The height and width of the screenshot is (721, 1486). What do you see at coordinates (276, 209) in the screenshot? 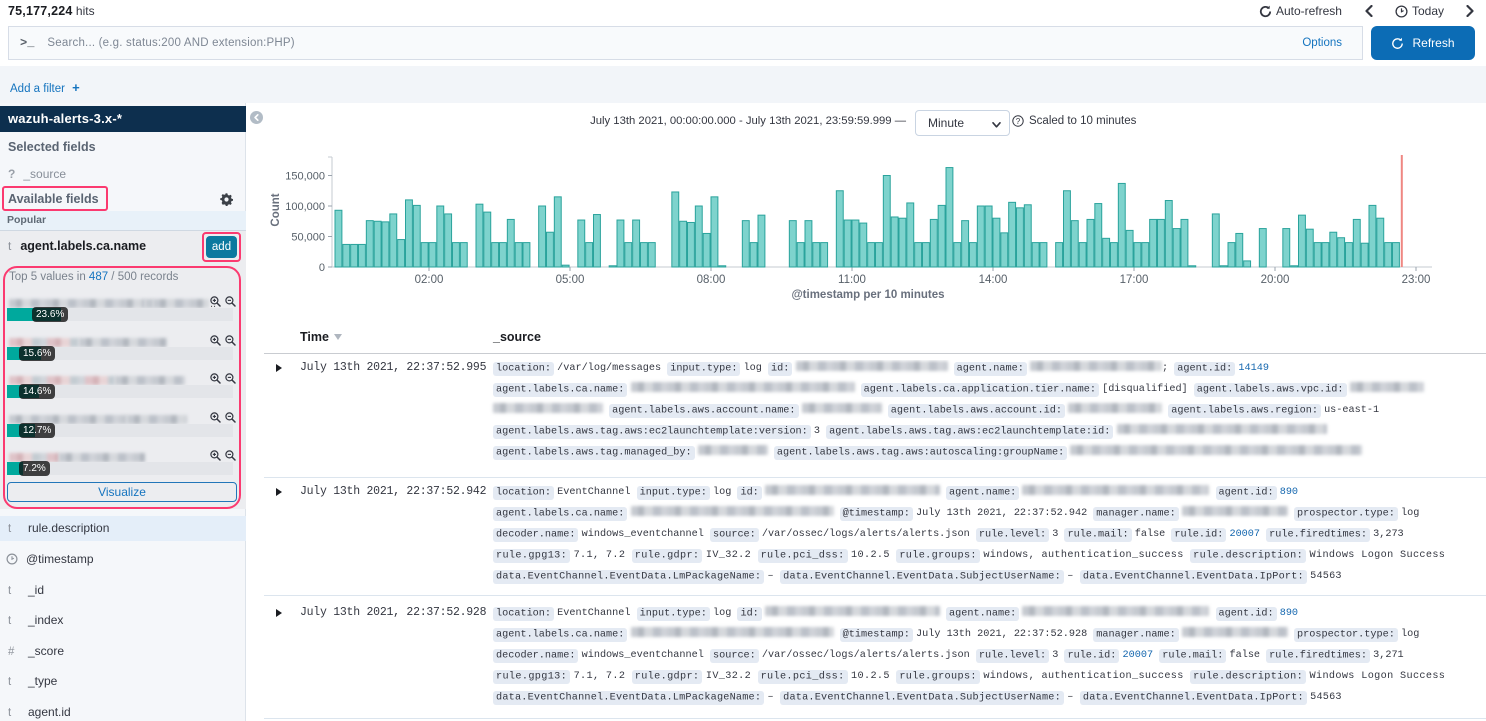
I see `svg-text: Count` at bounding box center [276, 209].